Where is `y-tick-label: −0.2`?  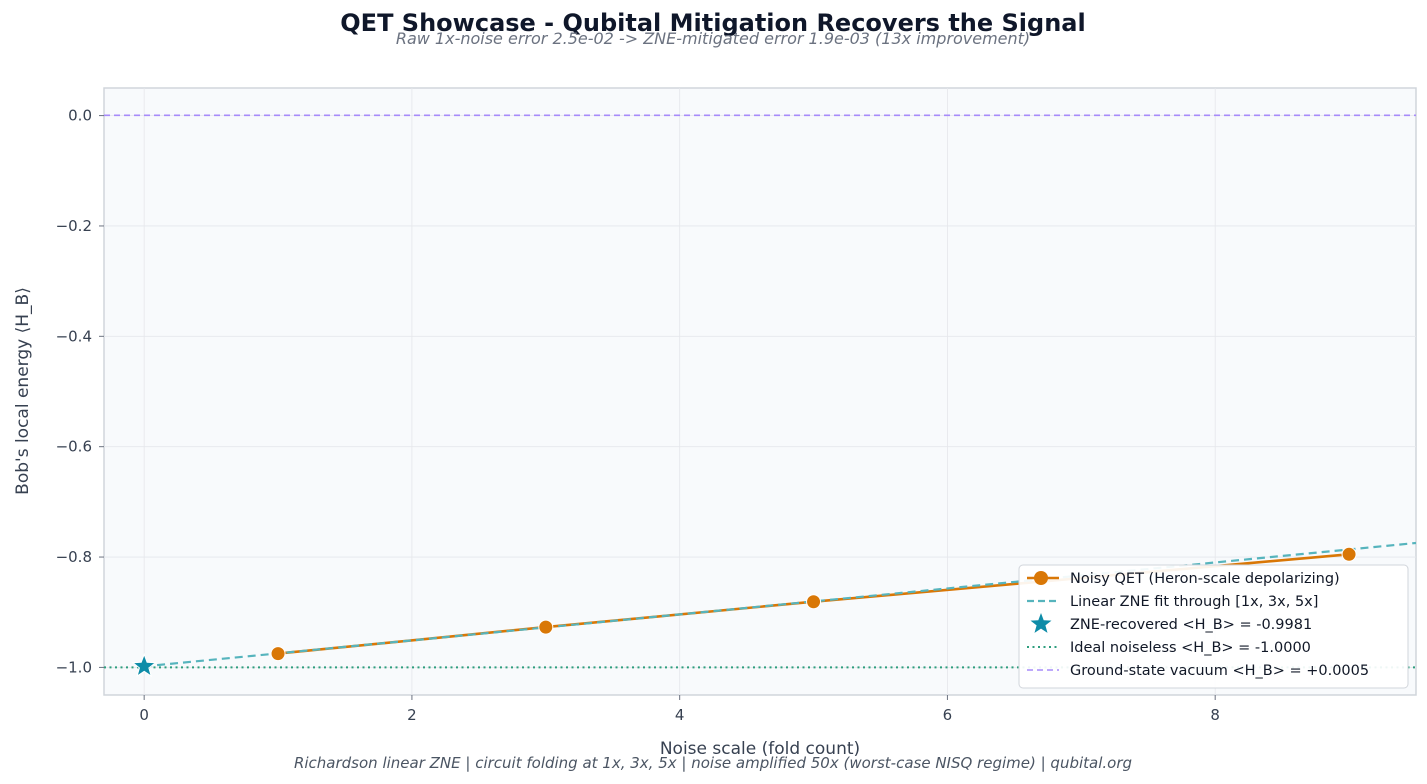 y-tick-label: −0.2 is located at coordinates (74, 226).